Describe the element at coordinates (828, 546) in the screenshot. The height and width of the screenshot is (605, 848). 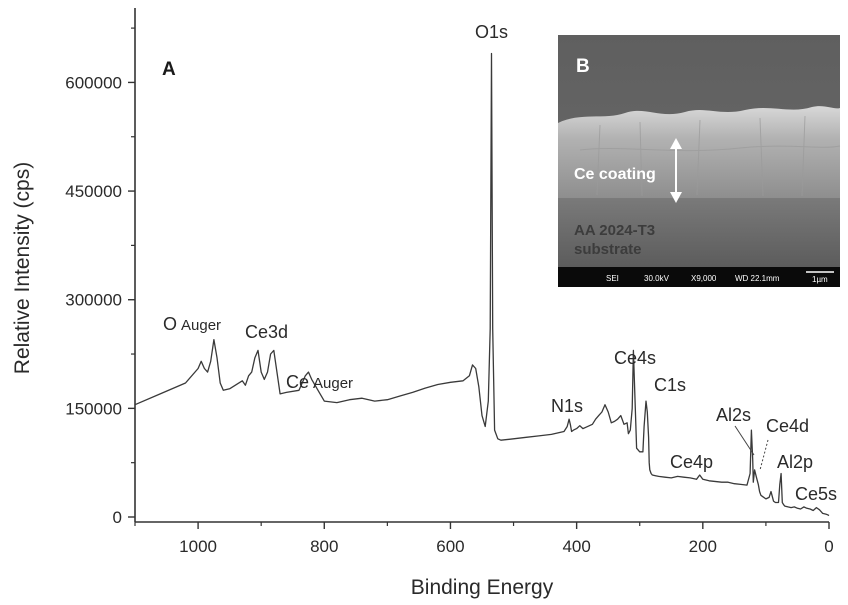
I see `x-tick-label: 0` at that location.